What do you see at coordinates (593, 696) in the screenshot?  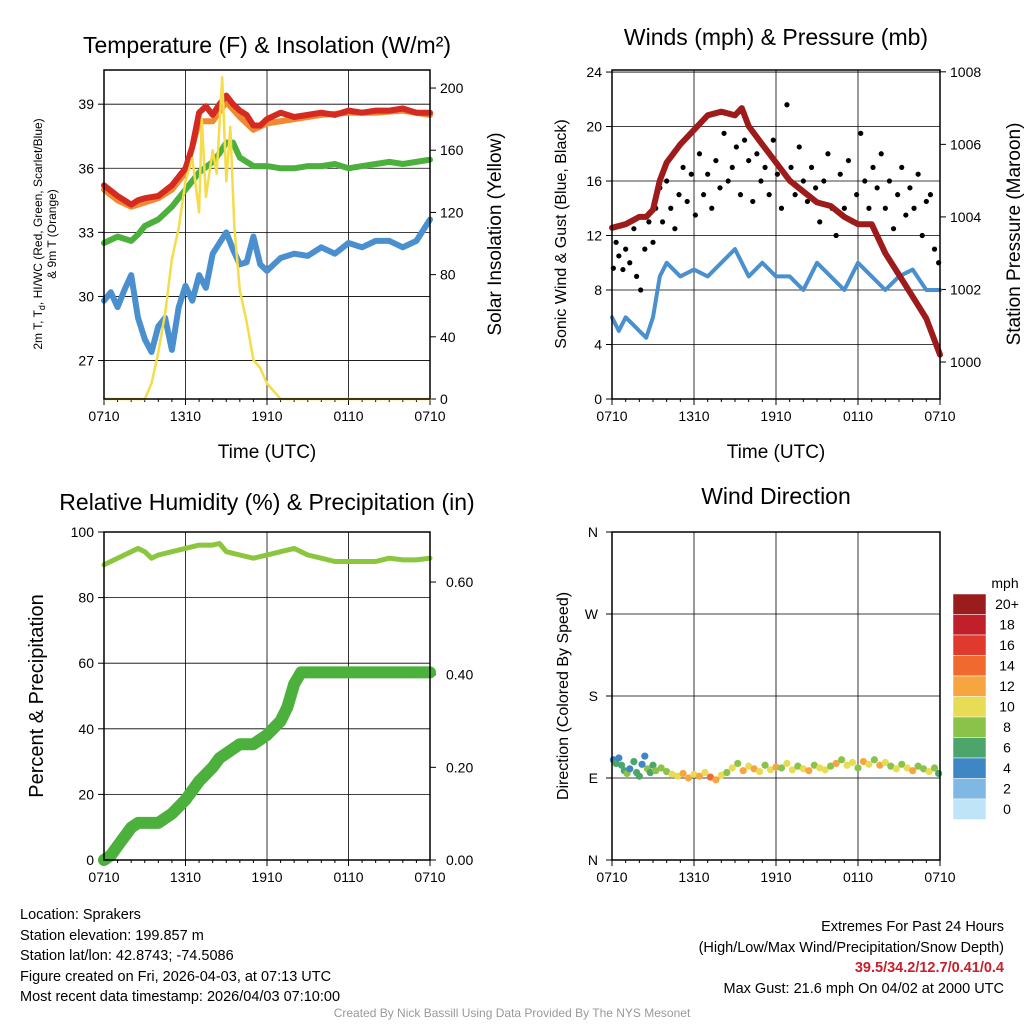 I see `y-tick-label: S` at bounding box center [593, 696].